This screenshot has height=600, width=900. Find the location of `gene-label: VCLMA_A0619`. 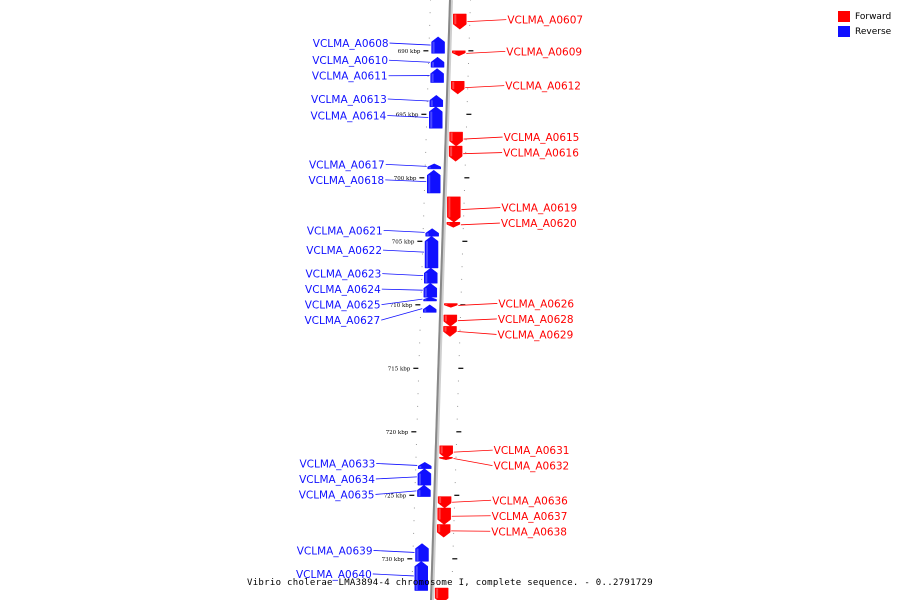

gene-label: VCLMA_A0619 is located at coordinates (539, 209).